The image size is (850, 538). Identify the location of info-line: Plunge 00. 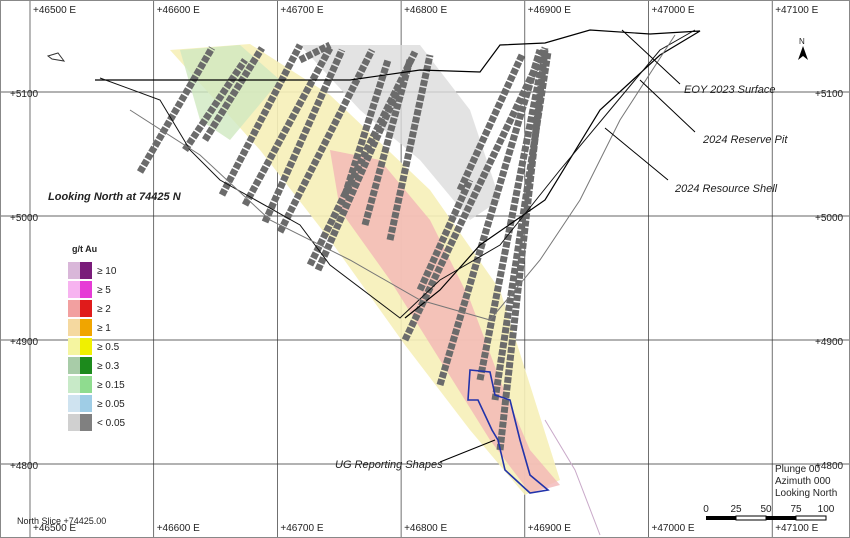
(797, 469).